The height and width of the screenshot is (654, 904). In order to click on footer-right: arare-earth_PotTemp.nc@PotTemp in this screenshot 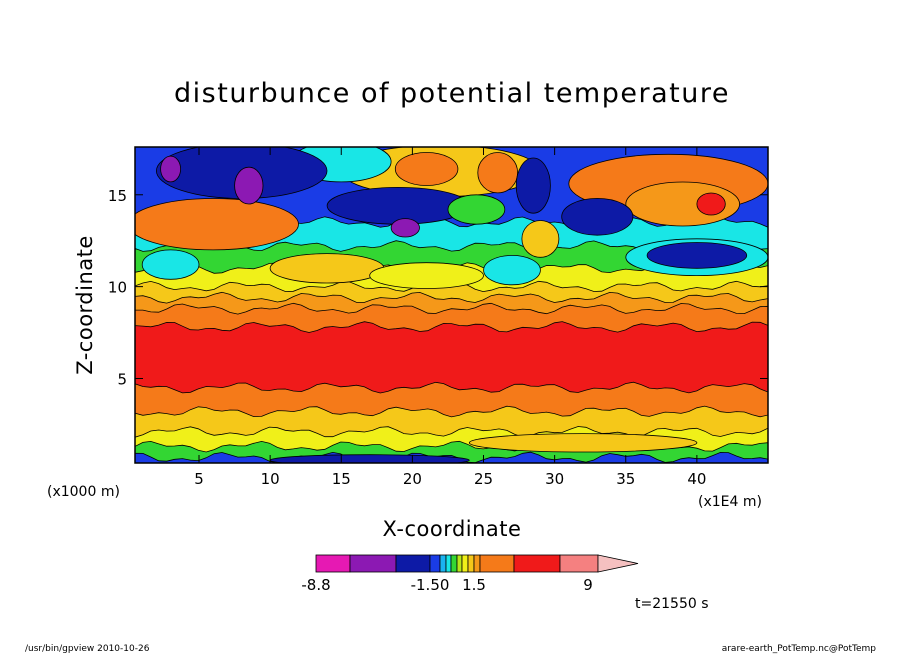, I will do `click(799, 649)`.